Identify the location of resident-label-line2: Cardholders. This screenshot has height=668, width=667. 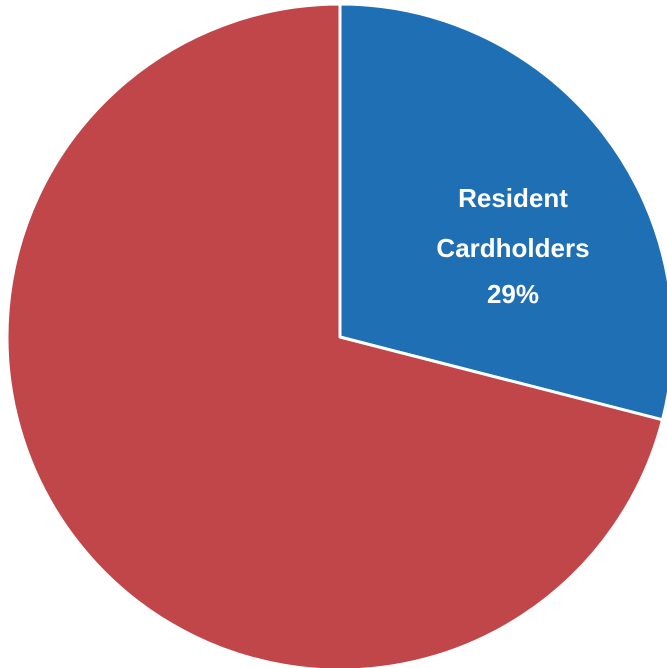
(512, 248).